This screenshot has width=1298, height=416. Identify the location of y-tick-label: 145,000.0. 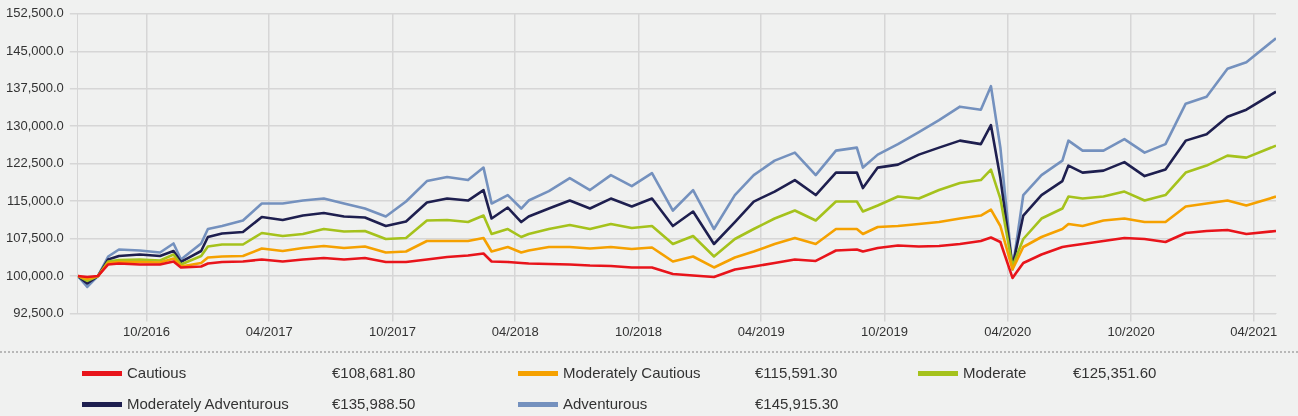
(34, 50).